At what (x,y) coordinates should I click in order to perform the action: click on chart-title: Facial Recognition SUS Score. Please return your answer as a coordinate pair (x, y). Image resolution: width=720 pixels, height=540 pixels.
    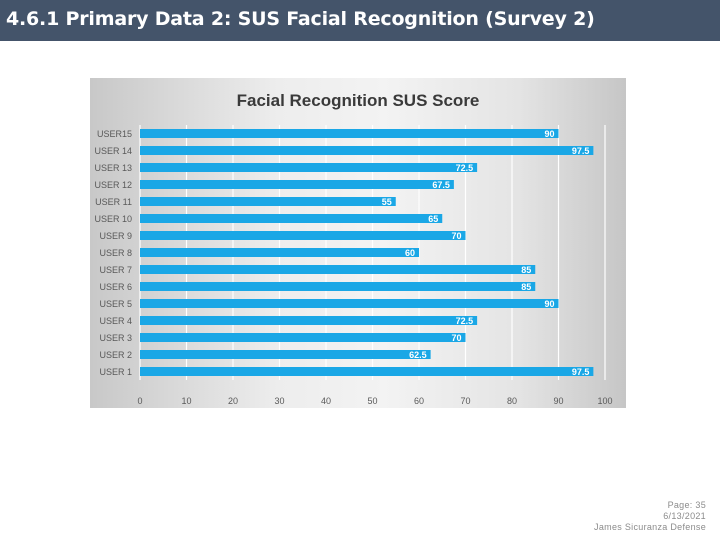
    Looking at the image, I should click on (358, 100).